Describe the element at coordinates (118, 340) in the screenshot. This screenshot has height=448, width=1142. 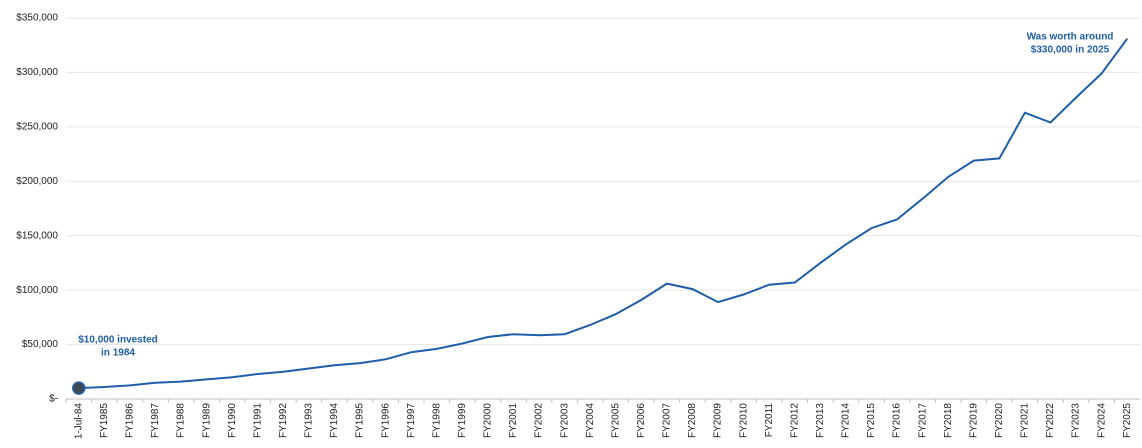
I see `annotation: $10,000 invested` at that location.